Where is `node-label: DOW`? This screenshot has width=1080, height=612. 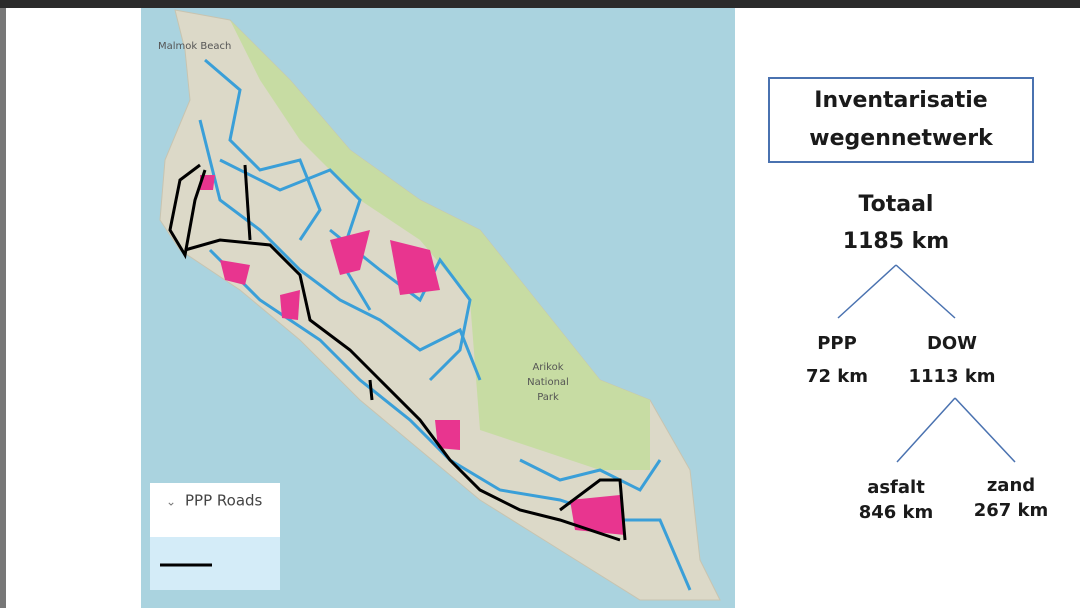
node-label: DOW is located at coordinates (952, 343).